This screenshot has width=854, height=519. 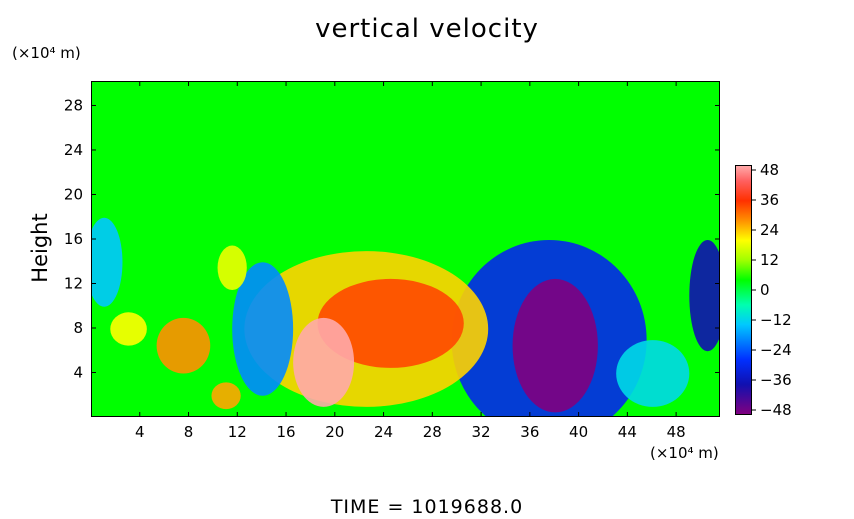 What do you see at coordinates (769, 230) in the screenshot?
I see `colorbar-tick-label: 24` at bounding box center [769, 230].